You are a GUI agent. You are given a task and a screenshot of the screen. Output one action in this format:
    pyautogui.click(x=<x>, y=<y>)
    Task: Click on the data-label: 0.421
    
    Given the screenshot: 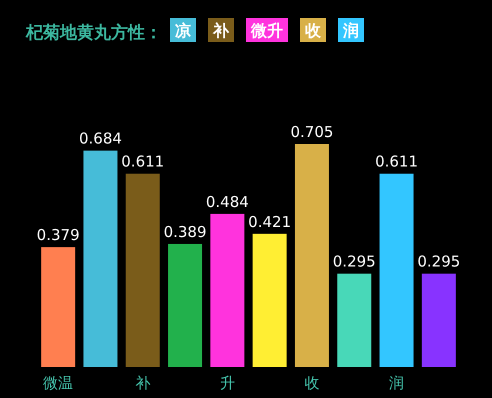 What is the action you would take?
    pyautogui.click(x=270, y=221)
    